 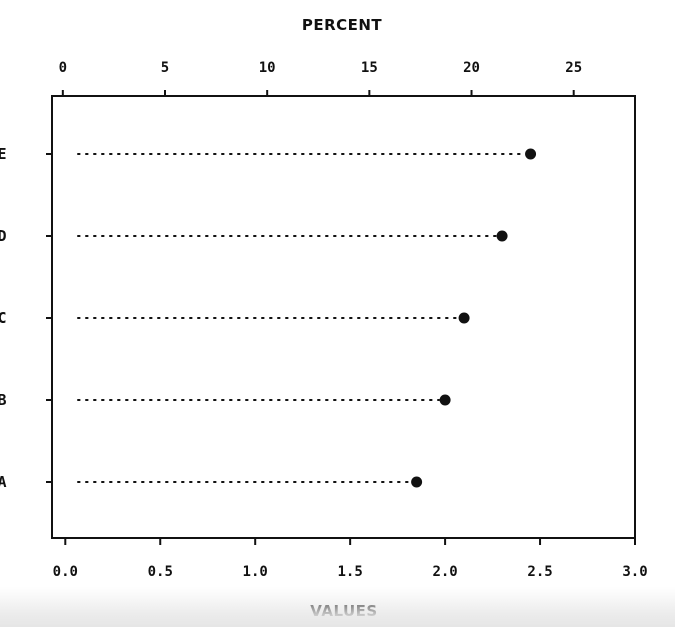 What do you see at coordinates (539, 572) in the screenshot?
I see `bottom-tick-label: 2.5` at bounding box center [539, 572].